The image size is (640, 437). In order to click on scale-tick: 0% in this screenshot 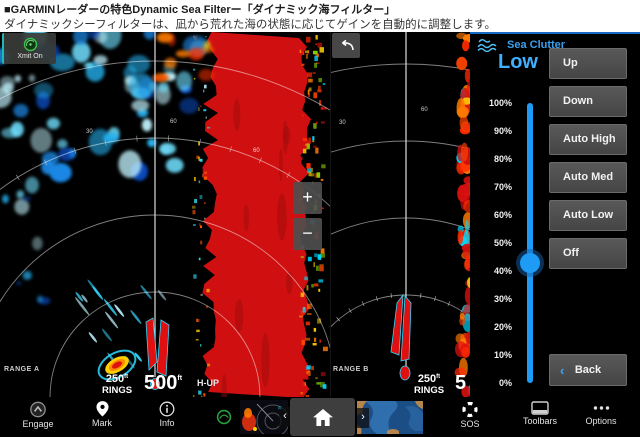, I will do `click(505, 383)`.